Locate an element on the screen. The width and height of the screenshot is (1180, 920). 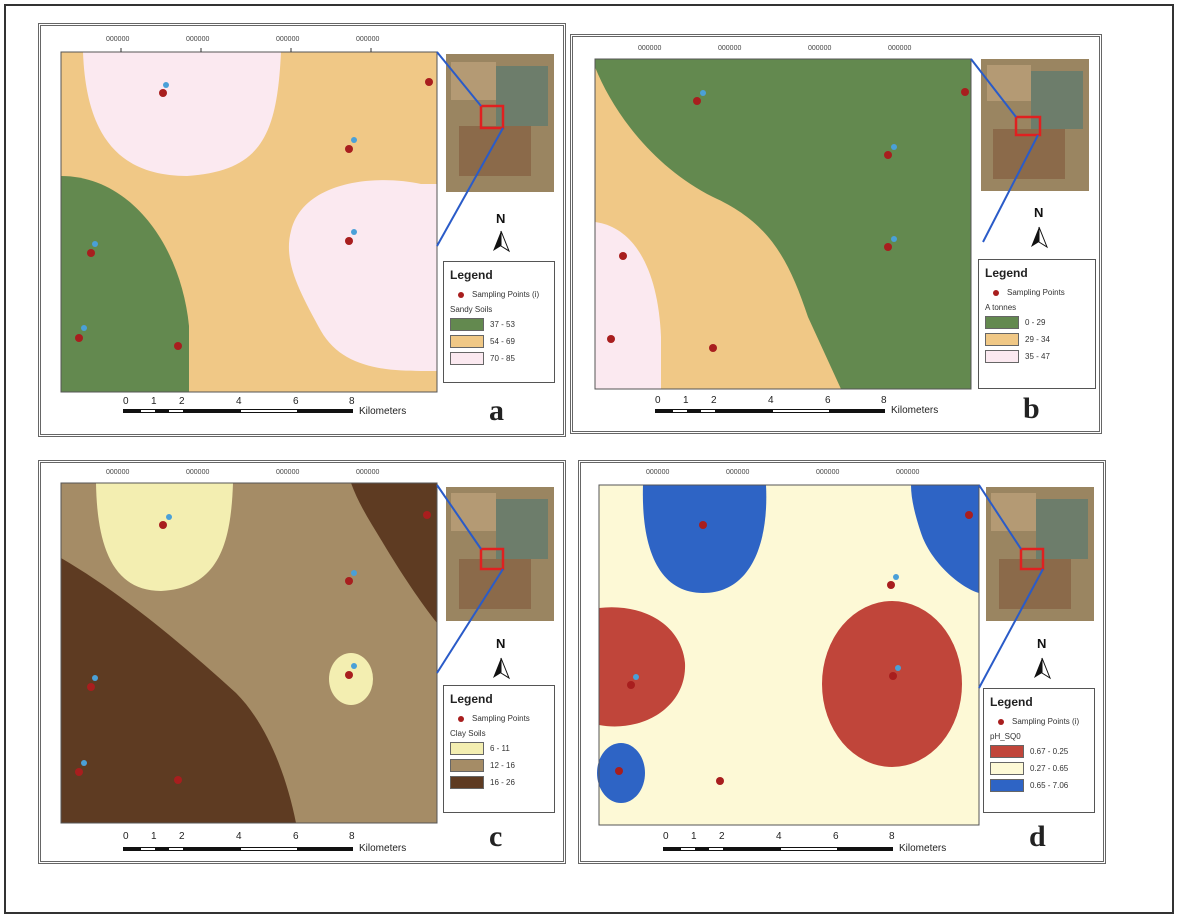
legend-class-row: 54 - 69 is located at coordinates (499, 341).